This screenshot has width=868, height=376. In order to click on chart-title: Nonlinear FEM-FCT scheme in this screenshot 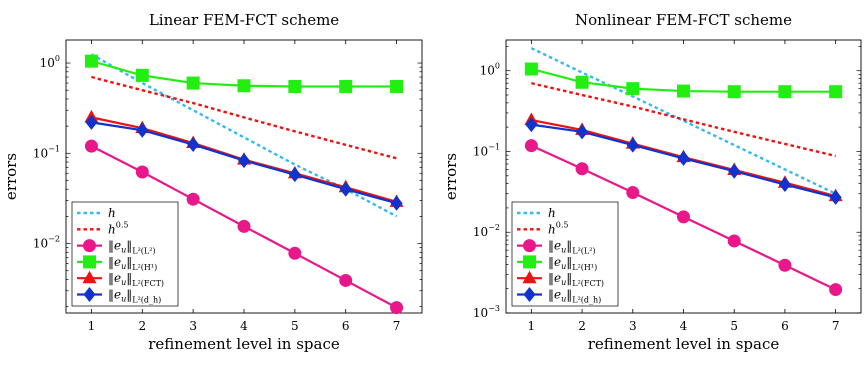, I will do `click(683, 20)`.